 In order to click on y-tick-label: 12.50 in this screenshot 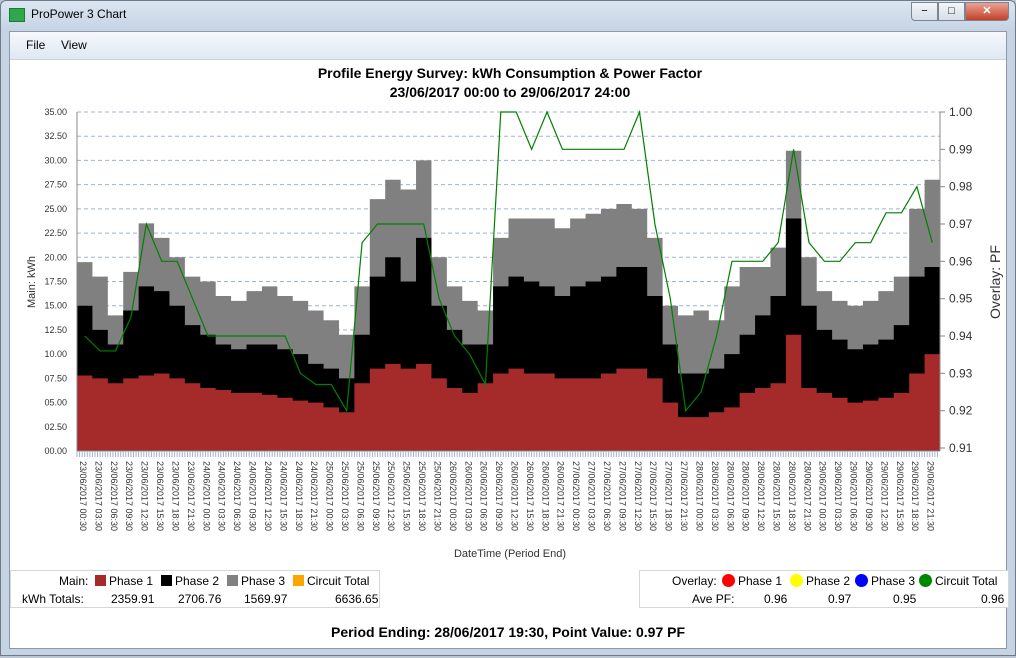, I will do `click(55, 330)`.